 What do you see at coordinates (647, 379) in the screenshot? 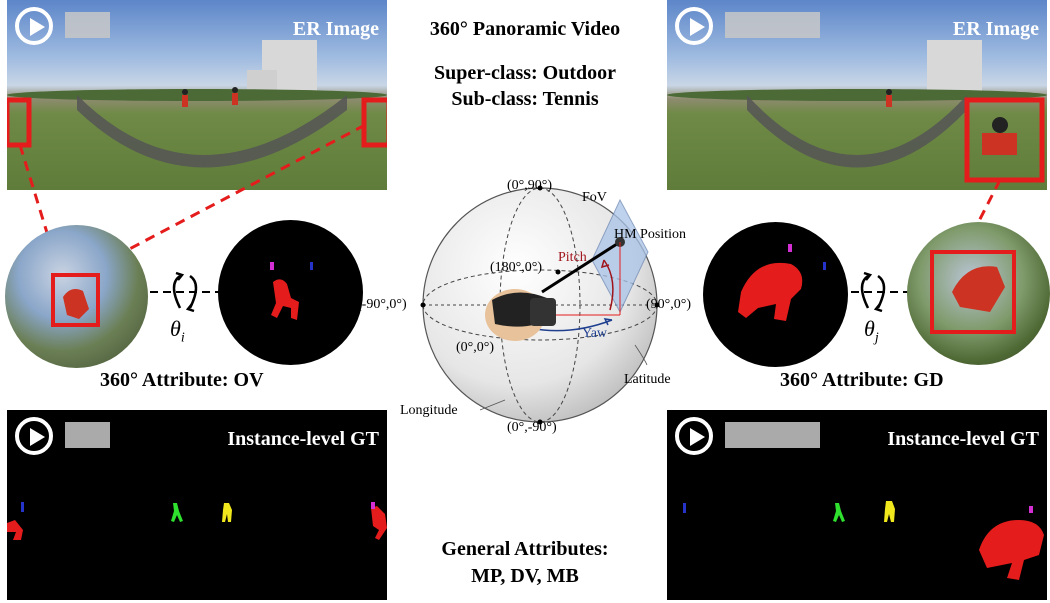
I see `latitude-label: Latitude` at bounding box center [647, 379].